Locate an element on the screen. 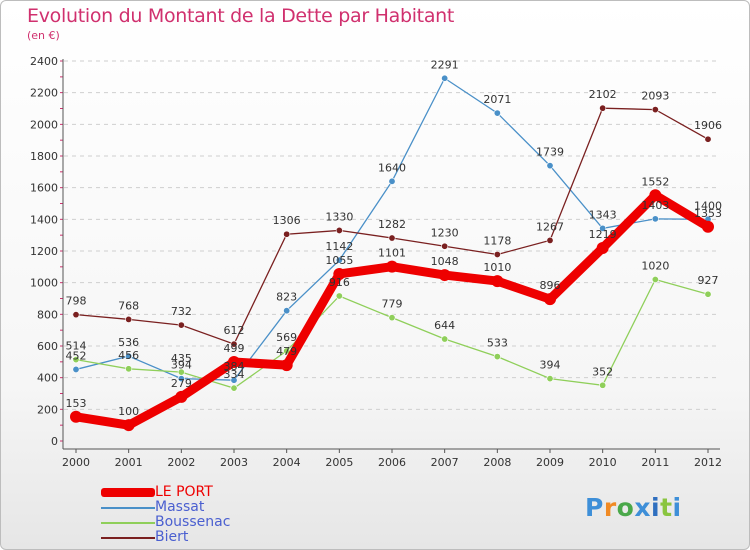  legend-item-massat: Massat is located at coordinates (165, 507).